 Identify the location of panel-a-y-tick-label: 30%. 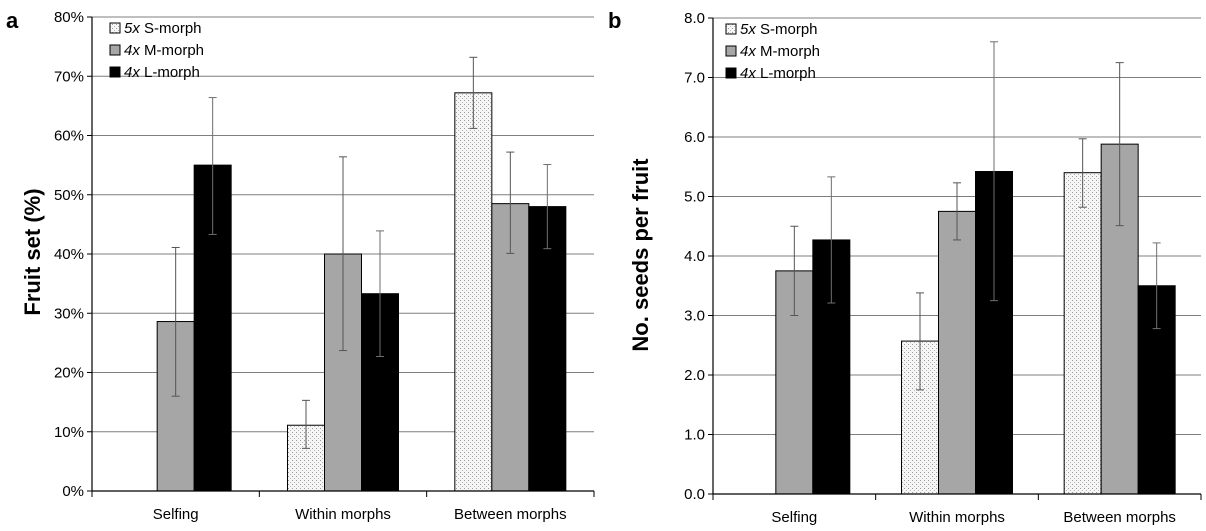
(69, 313).